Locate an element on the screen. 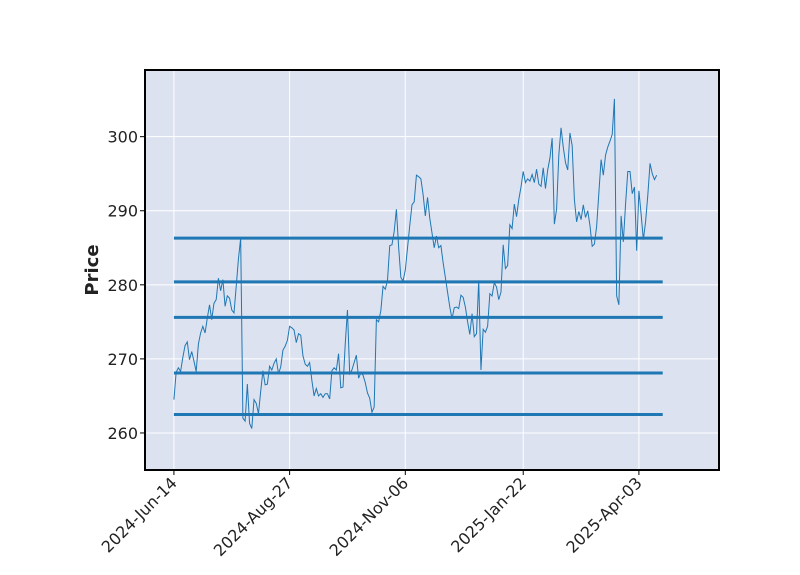 This screenshot has height=575, width=800. x-tick-label: 2024-Jun-14 is located at coordinates (139, 514).